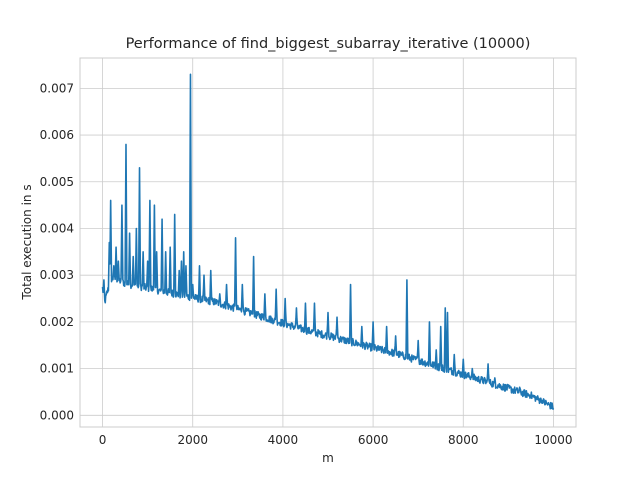  Describe the element at coordinates (57, 135) in the screenshot. I see `y-tick-label: 0.006` at that location.